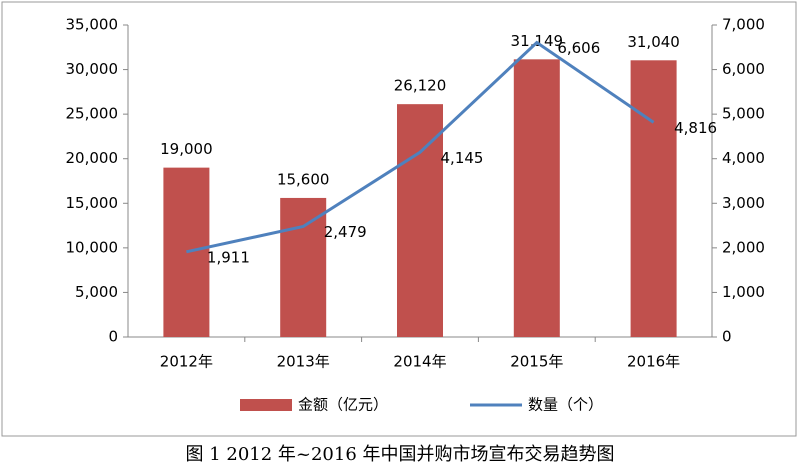  What do you see at coordinates (536, 362) in the screenshot?
I see `x-tick-label: 2015年` at bounding box center [536, 362].